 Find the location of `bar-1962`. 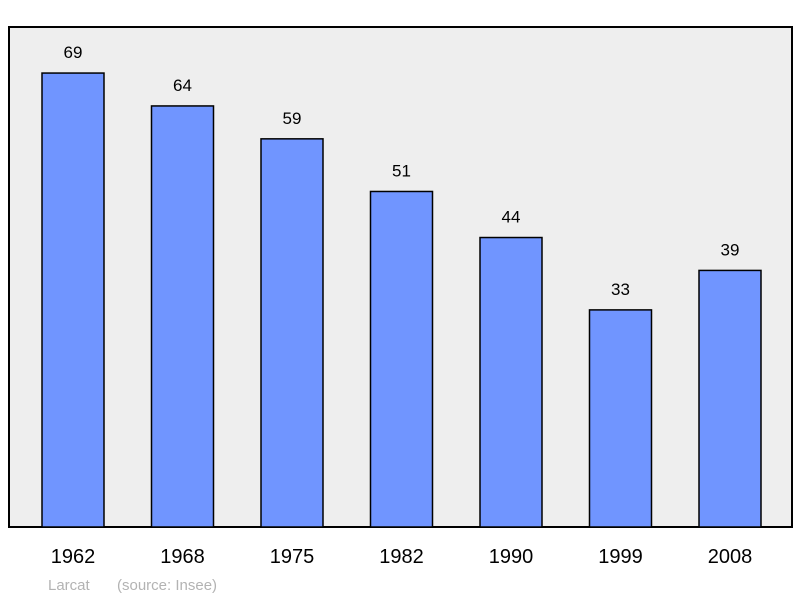

bar-1962 is located at coordinates (73, 300).